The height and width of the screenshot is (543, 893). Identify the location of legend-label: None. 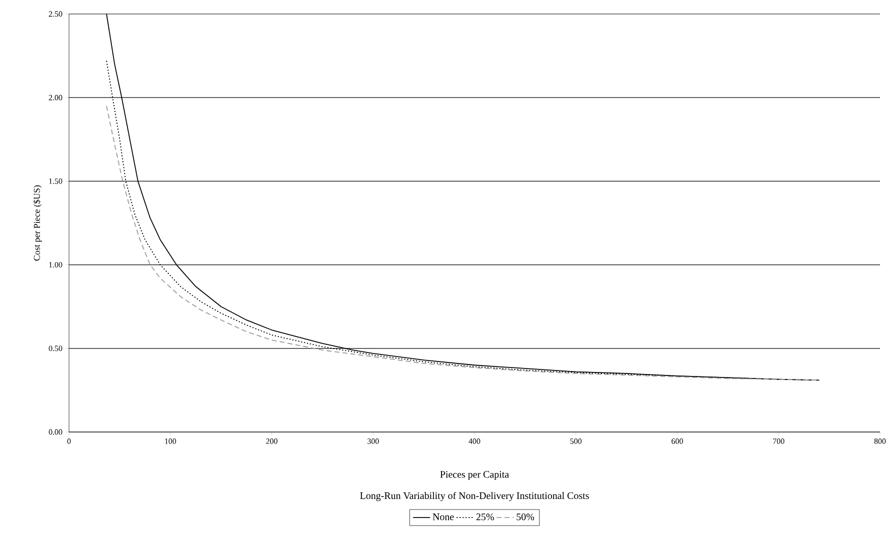
(443, 517).